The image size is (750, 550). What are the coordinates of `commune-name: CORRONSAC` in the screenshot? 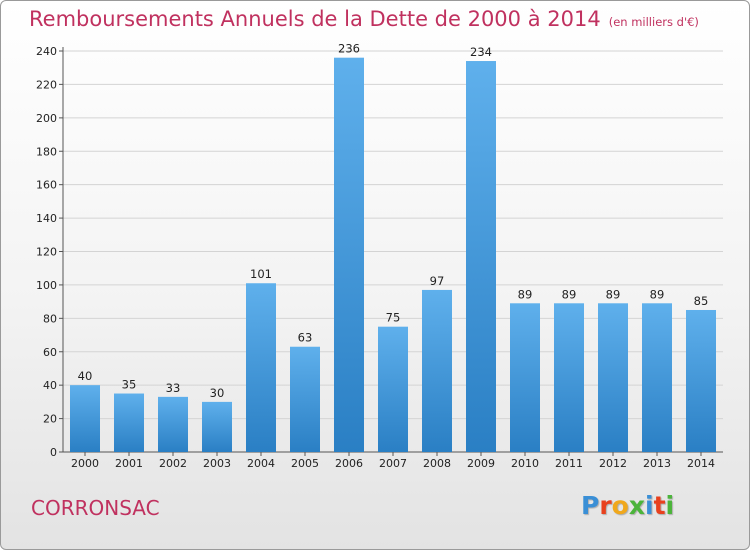 It's located at (95, 508).